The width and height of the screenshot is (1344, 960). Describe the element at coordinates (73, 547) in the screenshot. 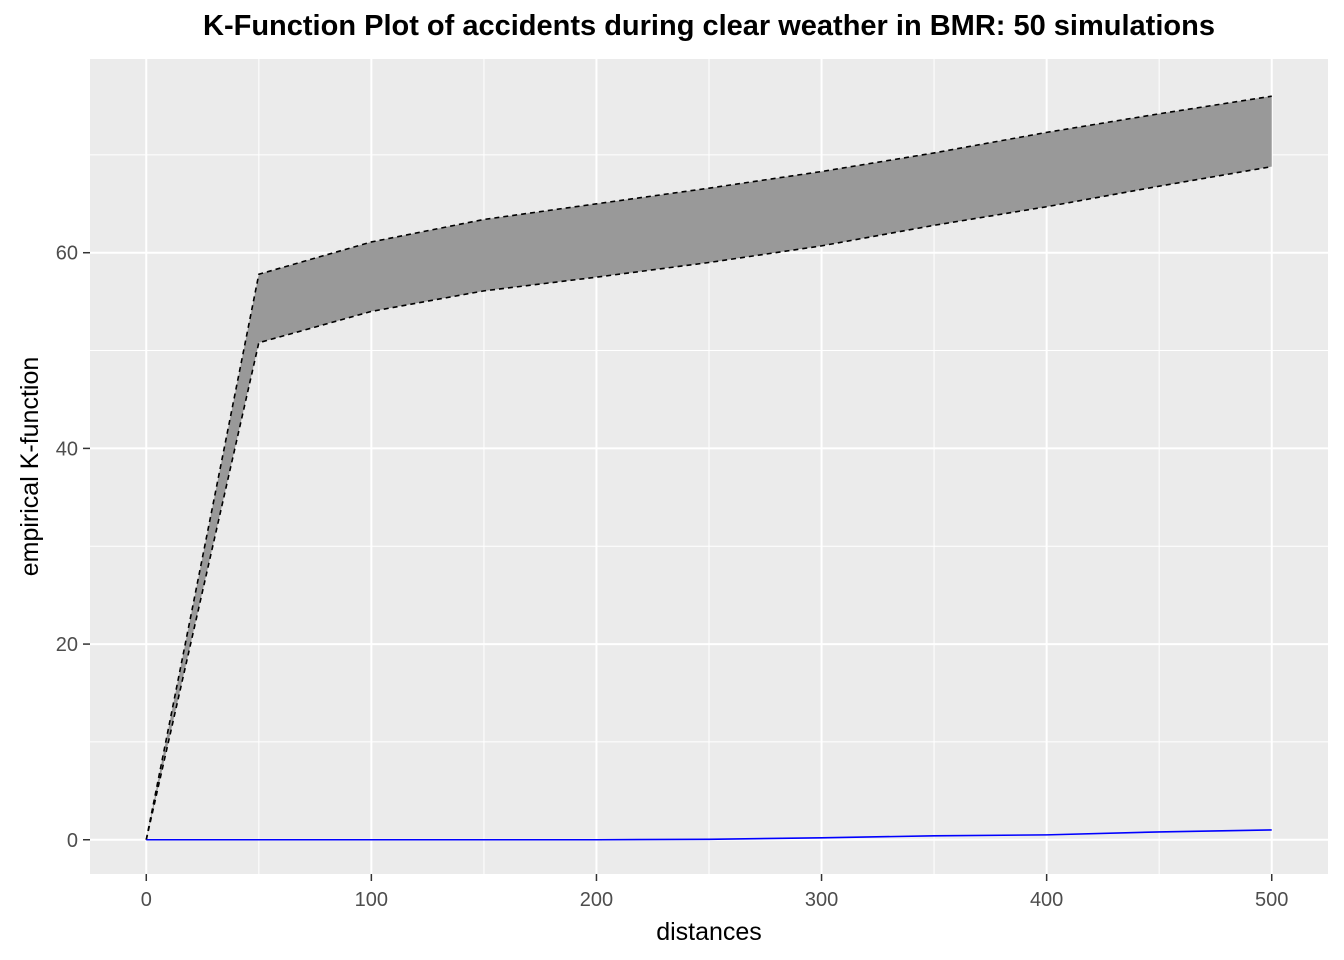

I see `y-axis: 0 20 40 60` at that location.